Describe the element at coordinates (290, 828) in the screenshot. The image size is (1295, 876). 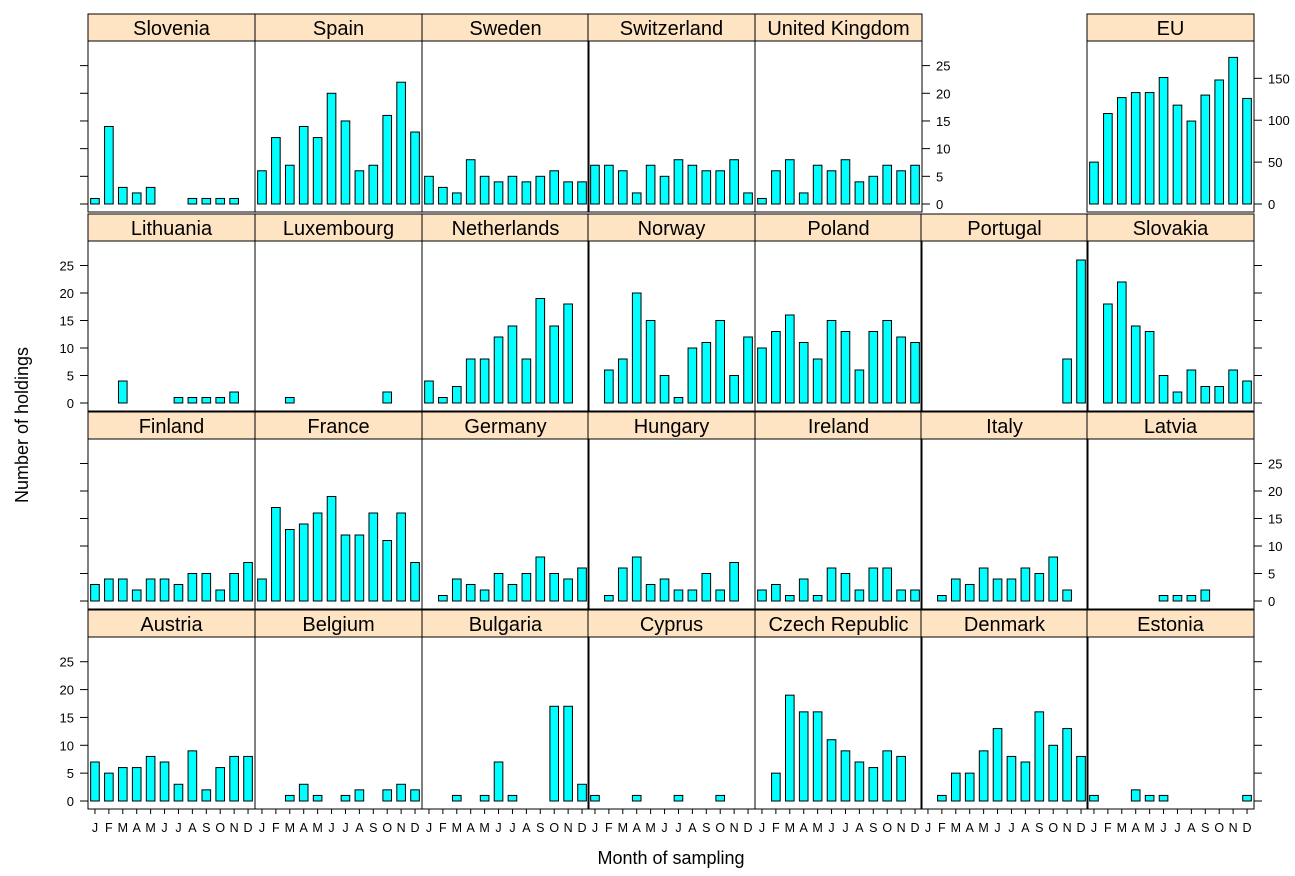
I see `month-label-belgium-3: M` at that location.